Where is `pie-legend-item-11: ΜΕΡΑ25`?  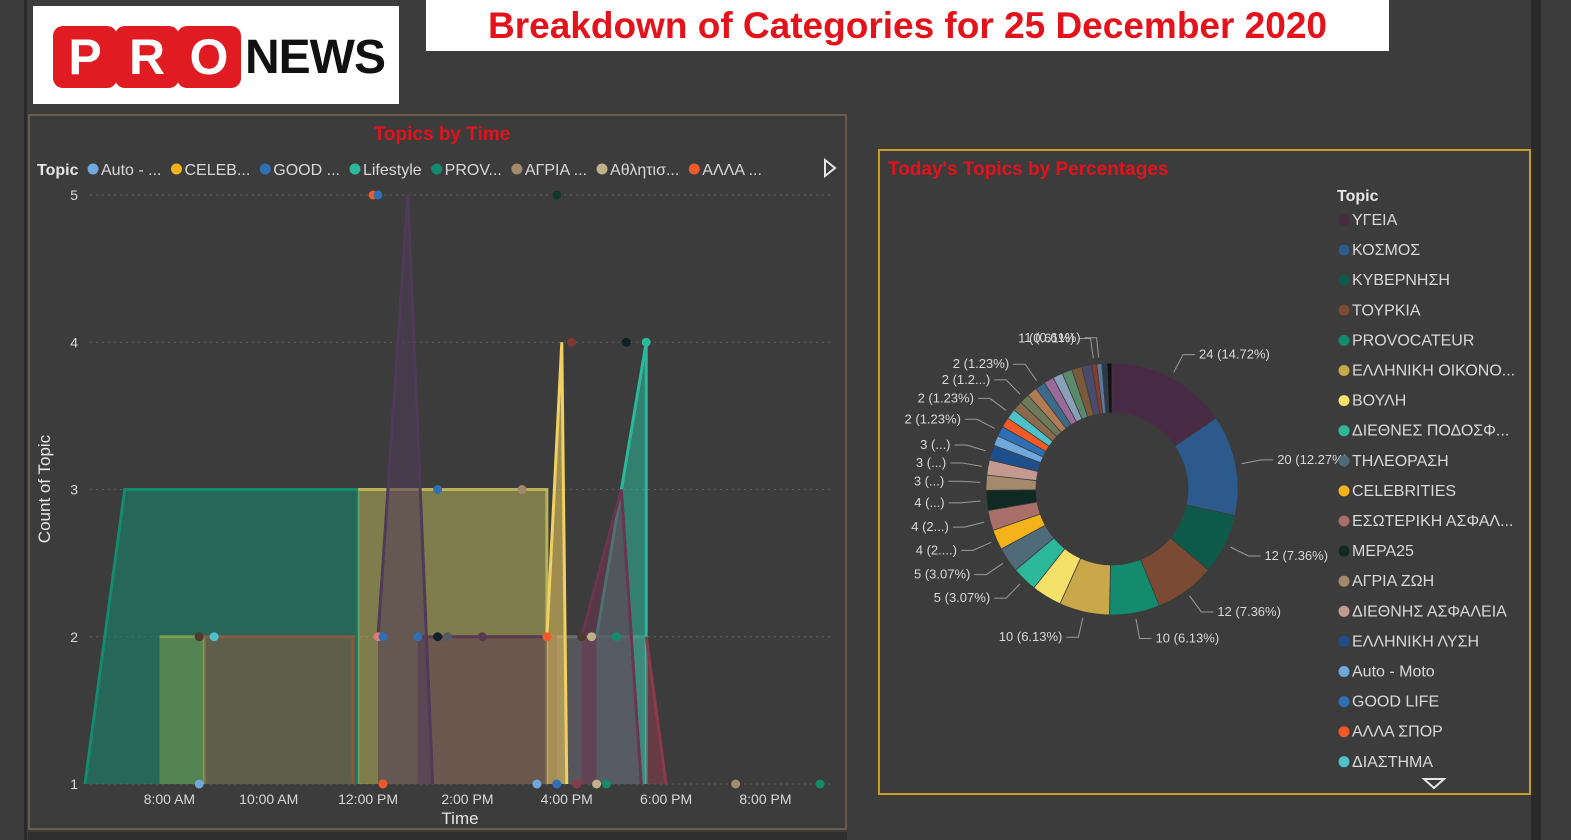
pie-legend-item-11: ΜΕΡΑ25 is located at coordinates (1383, 551).